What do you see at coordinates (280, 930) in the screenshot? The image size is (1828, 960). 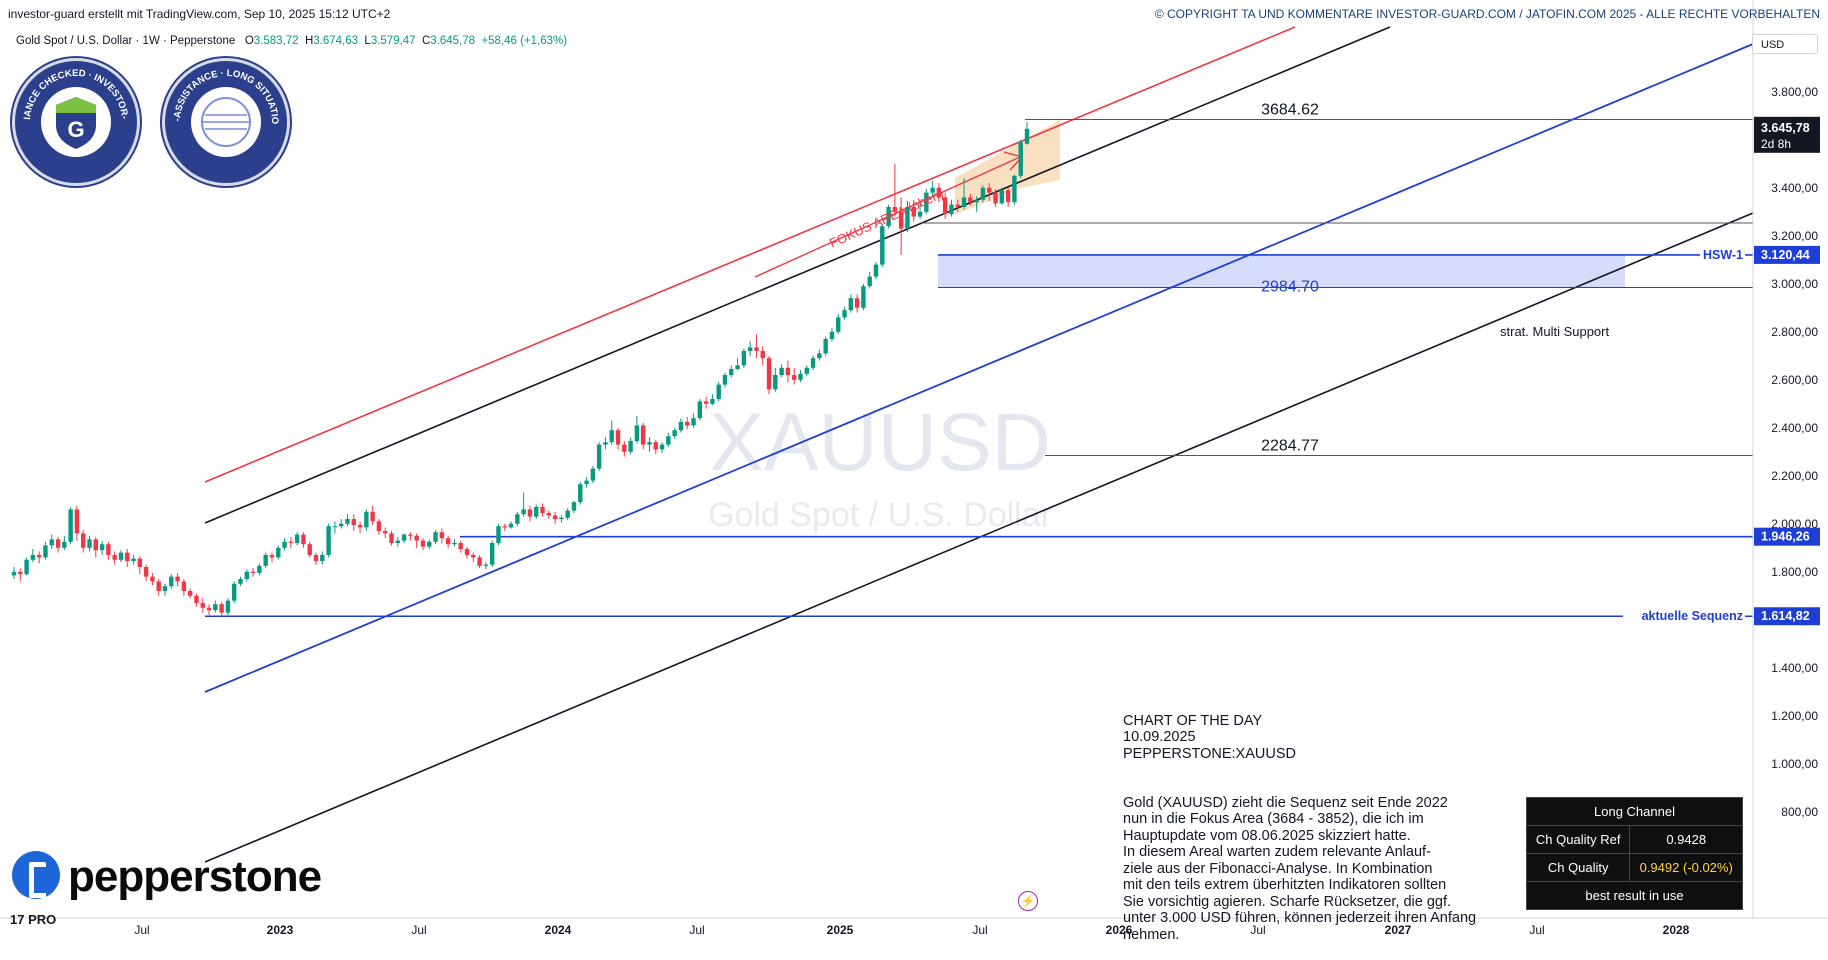 I see `x-tick-label: 2023` at bounding box center [280, 930].